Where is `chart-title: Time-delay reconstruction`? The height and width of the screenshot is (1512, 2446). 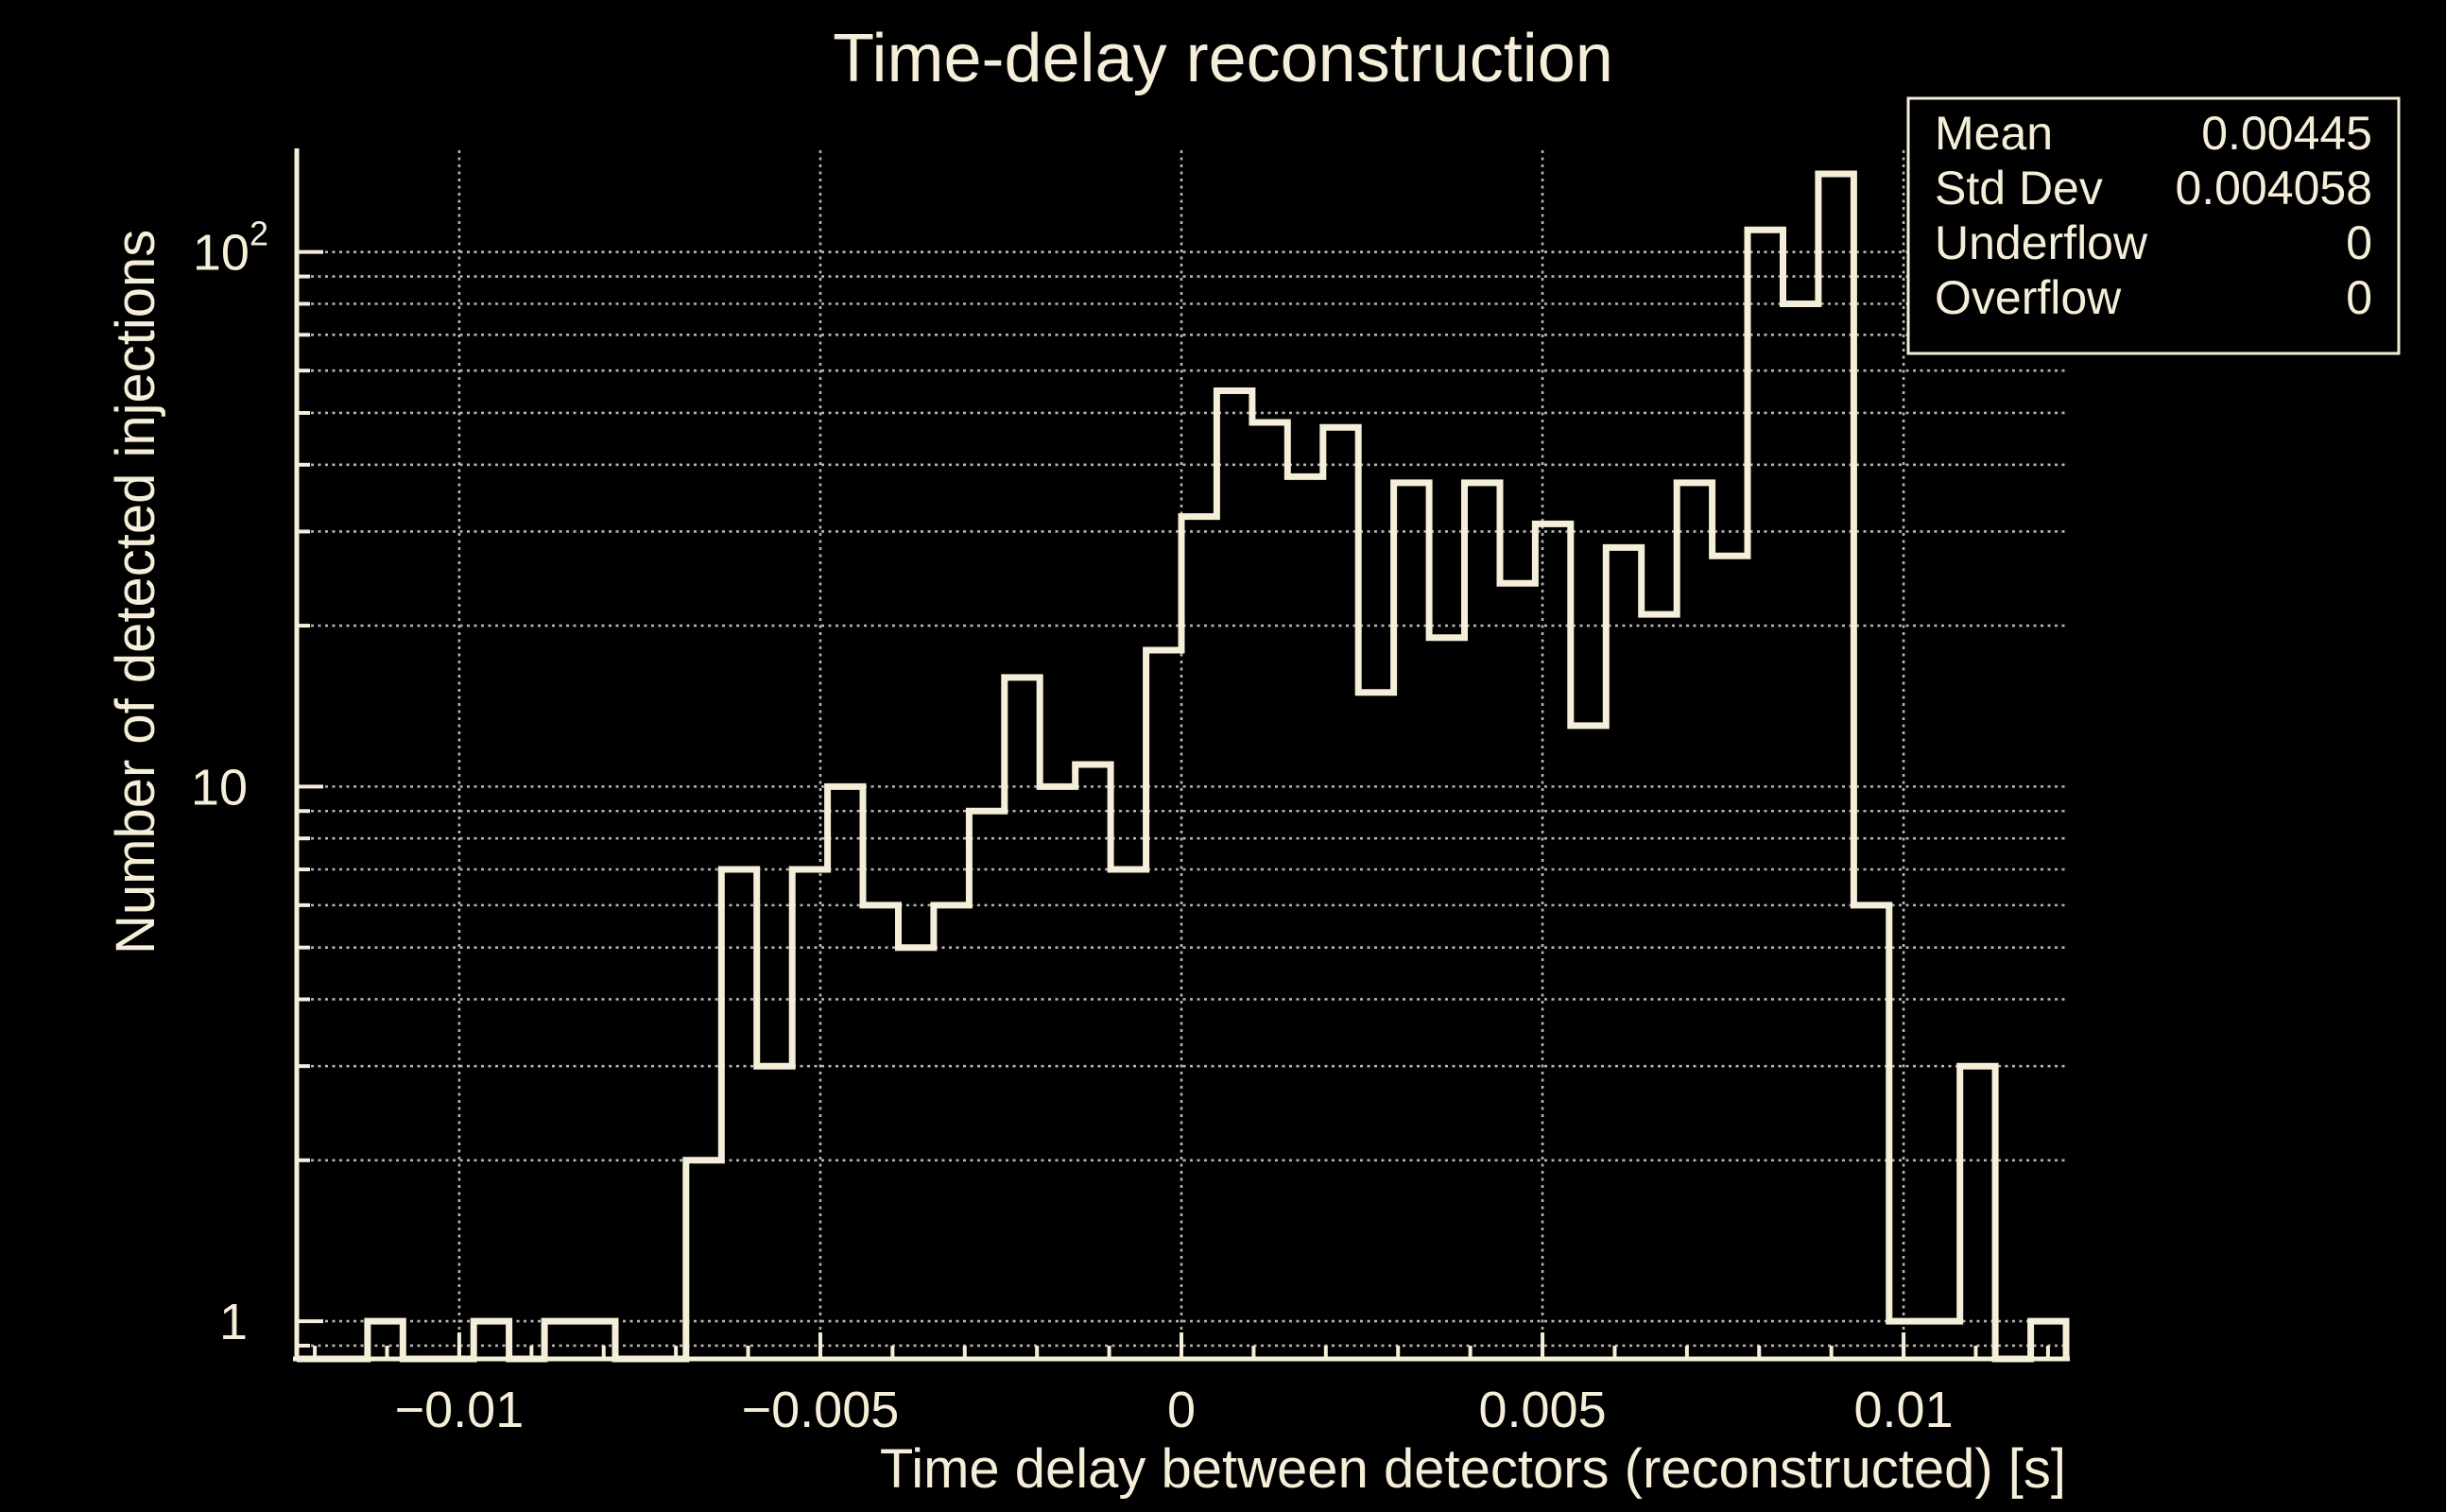 chart-title: Time-delay reconstruction is located at coordinates (1223, 58).